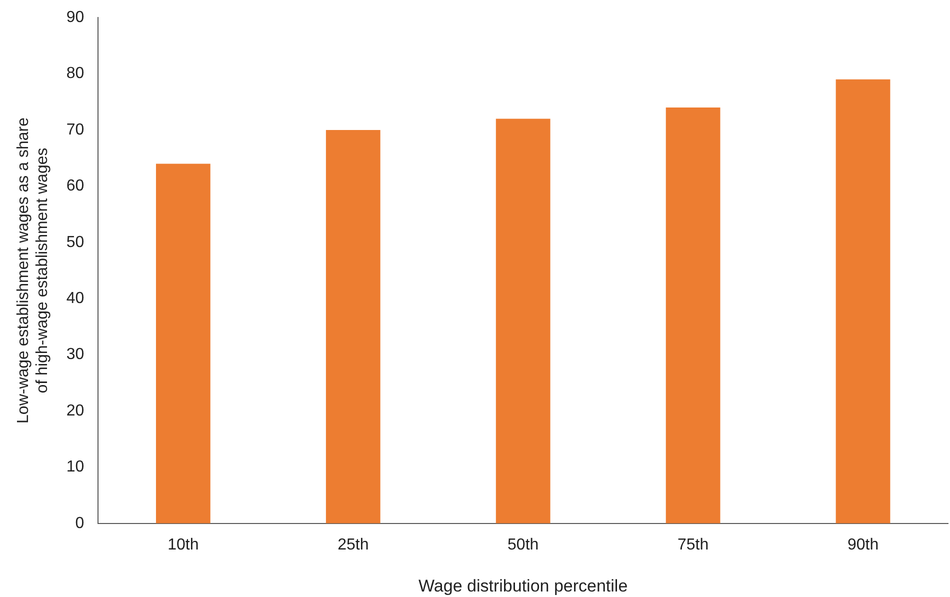 This screenshot has width=950, height=597. Describe the element at coordinates (75, 355) in the screenshot. I see `y-tick-label: 30` at that location.